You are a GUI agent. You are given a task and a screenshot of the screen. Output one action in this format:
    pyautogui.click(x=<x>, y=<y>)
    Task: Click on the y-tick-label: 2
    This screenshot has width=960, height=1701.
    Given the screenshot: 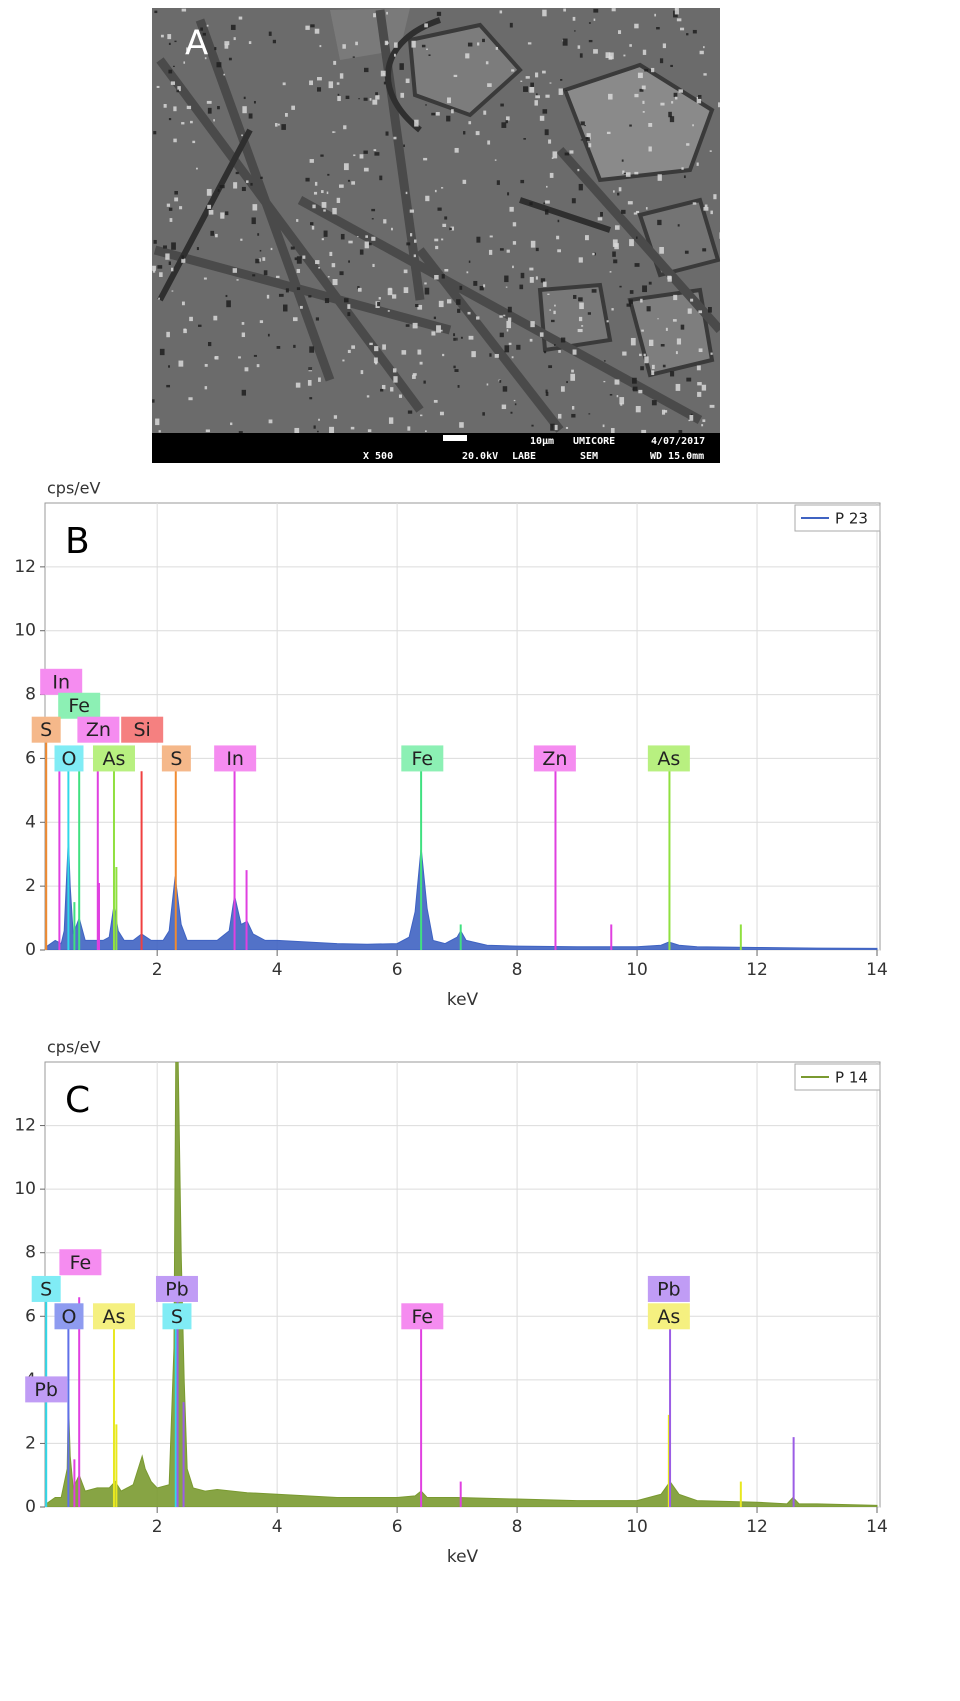 What is the action you would take?
    pyautogui.click(x=30, y=1443)
    